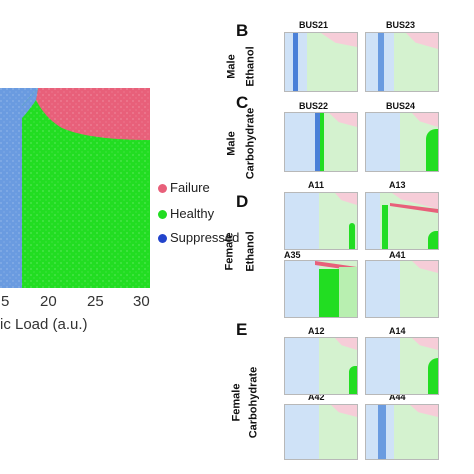  I want to click on panel-letter-d: D, so click(242, 201).